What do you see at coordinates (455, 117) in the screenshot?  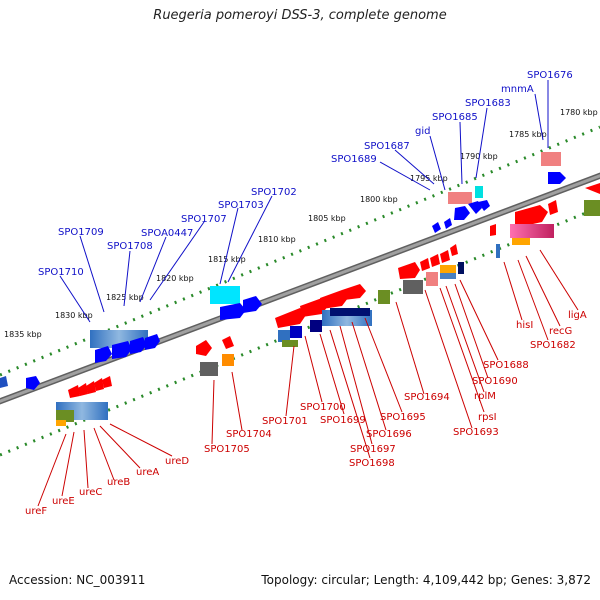 I see `gene-label: SPO1685` at bounding box center [455, 117].